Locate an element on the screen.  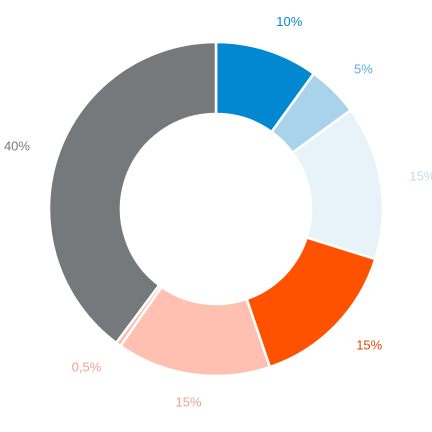
slice-label-3: 15% is located at coordinates (420, 175).